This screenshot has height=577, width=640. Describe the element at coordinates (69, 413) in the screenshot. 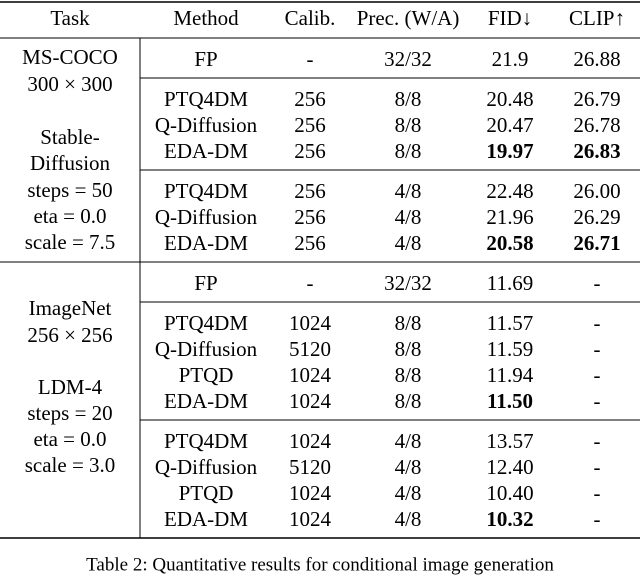

I see `task-config: steps = 20` at that location.